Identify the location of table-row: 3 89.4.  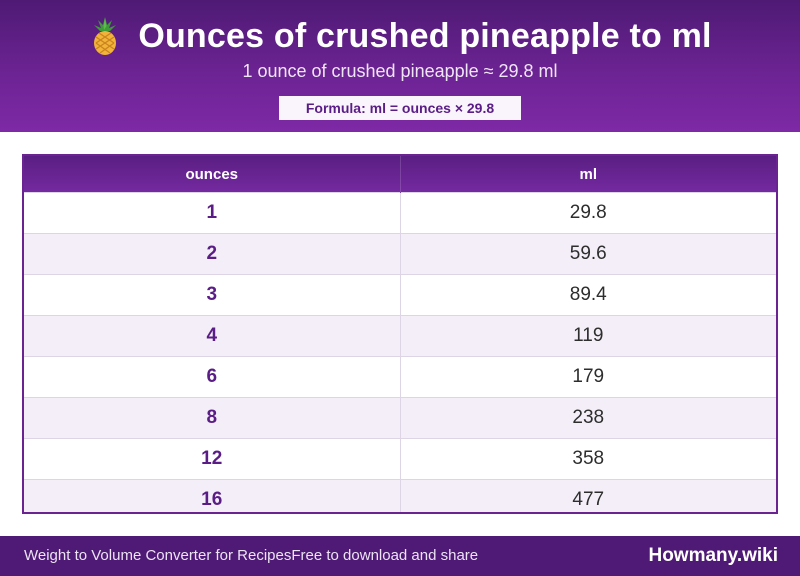
(400, 295).